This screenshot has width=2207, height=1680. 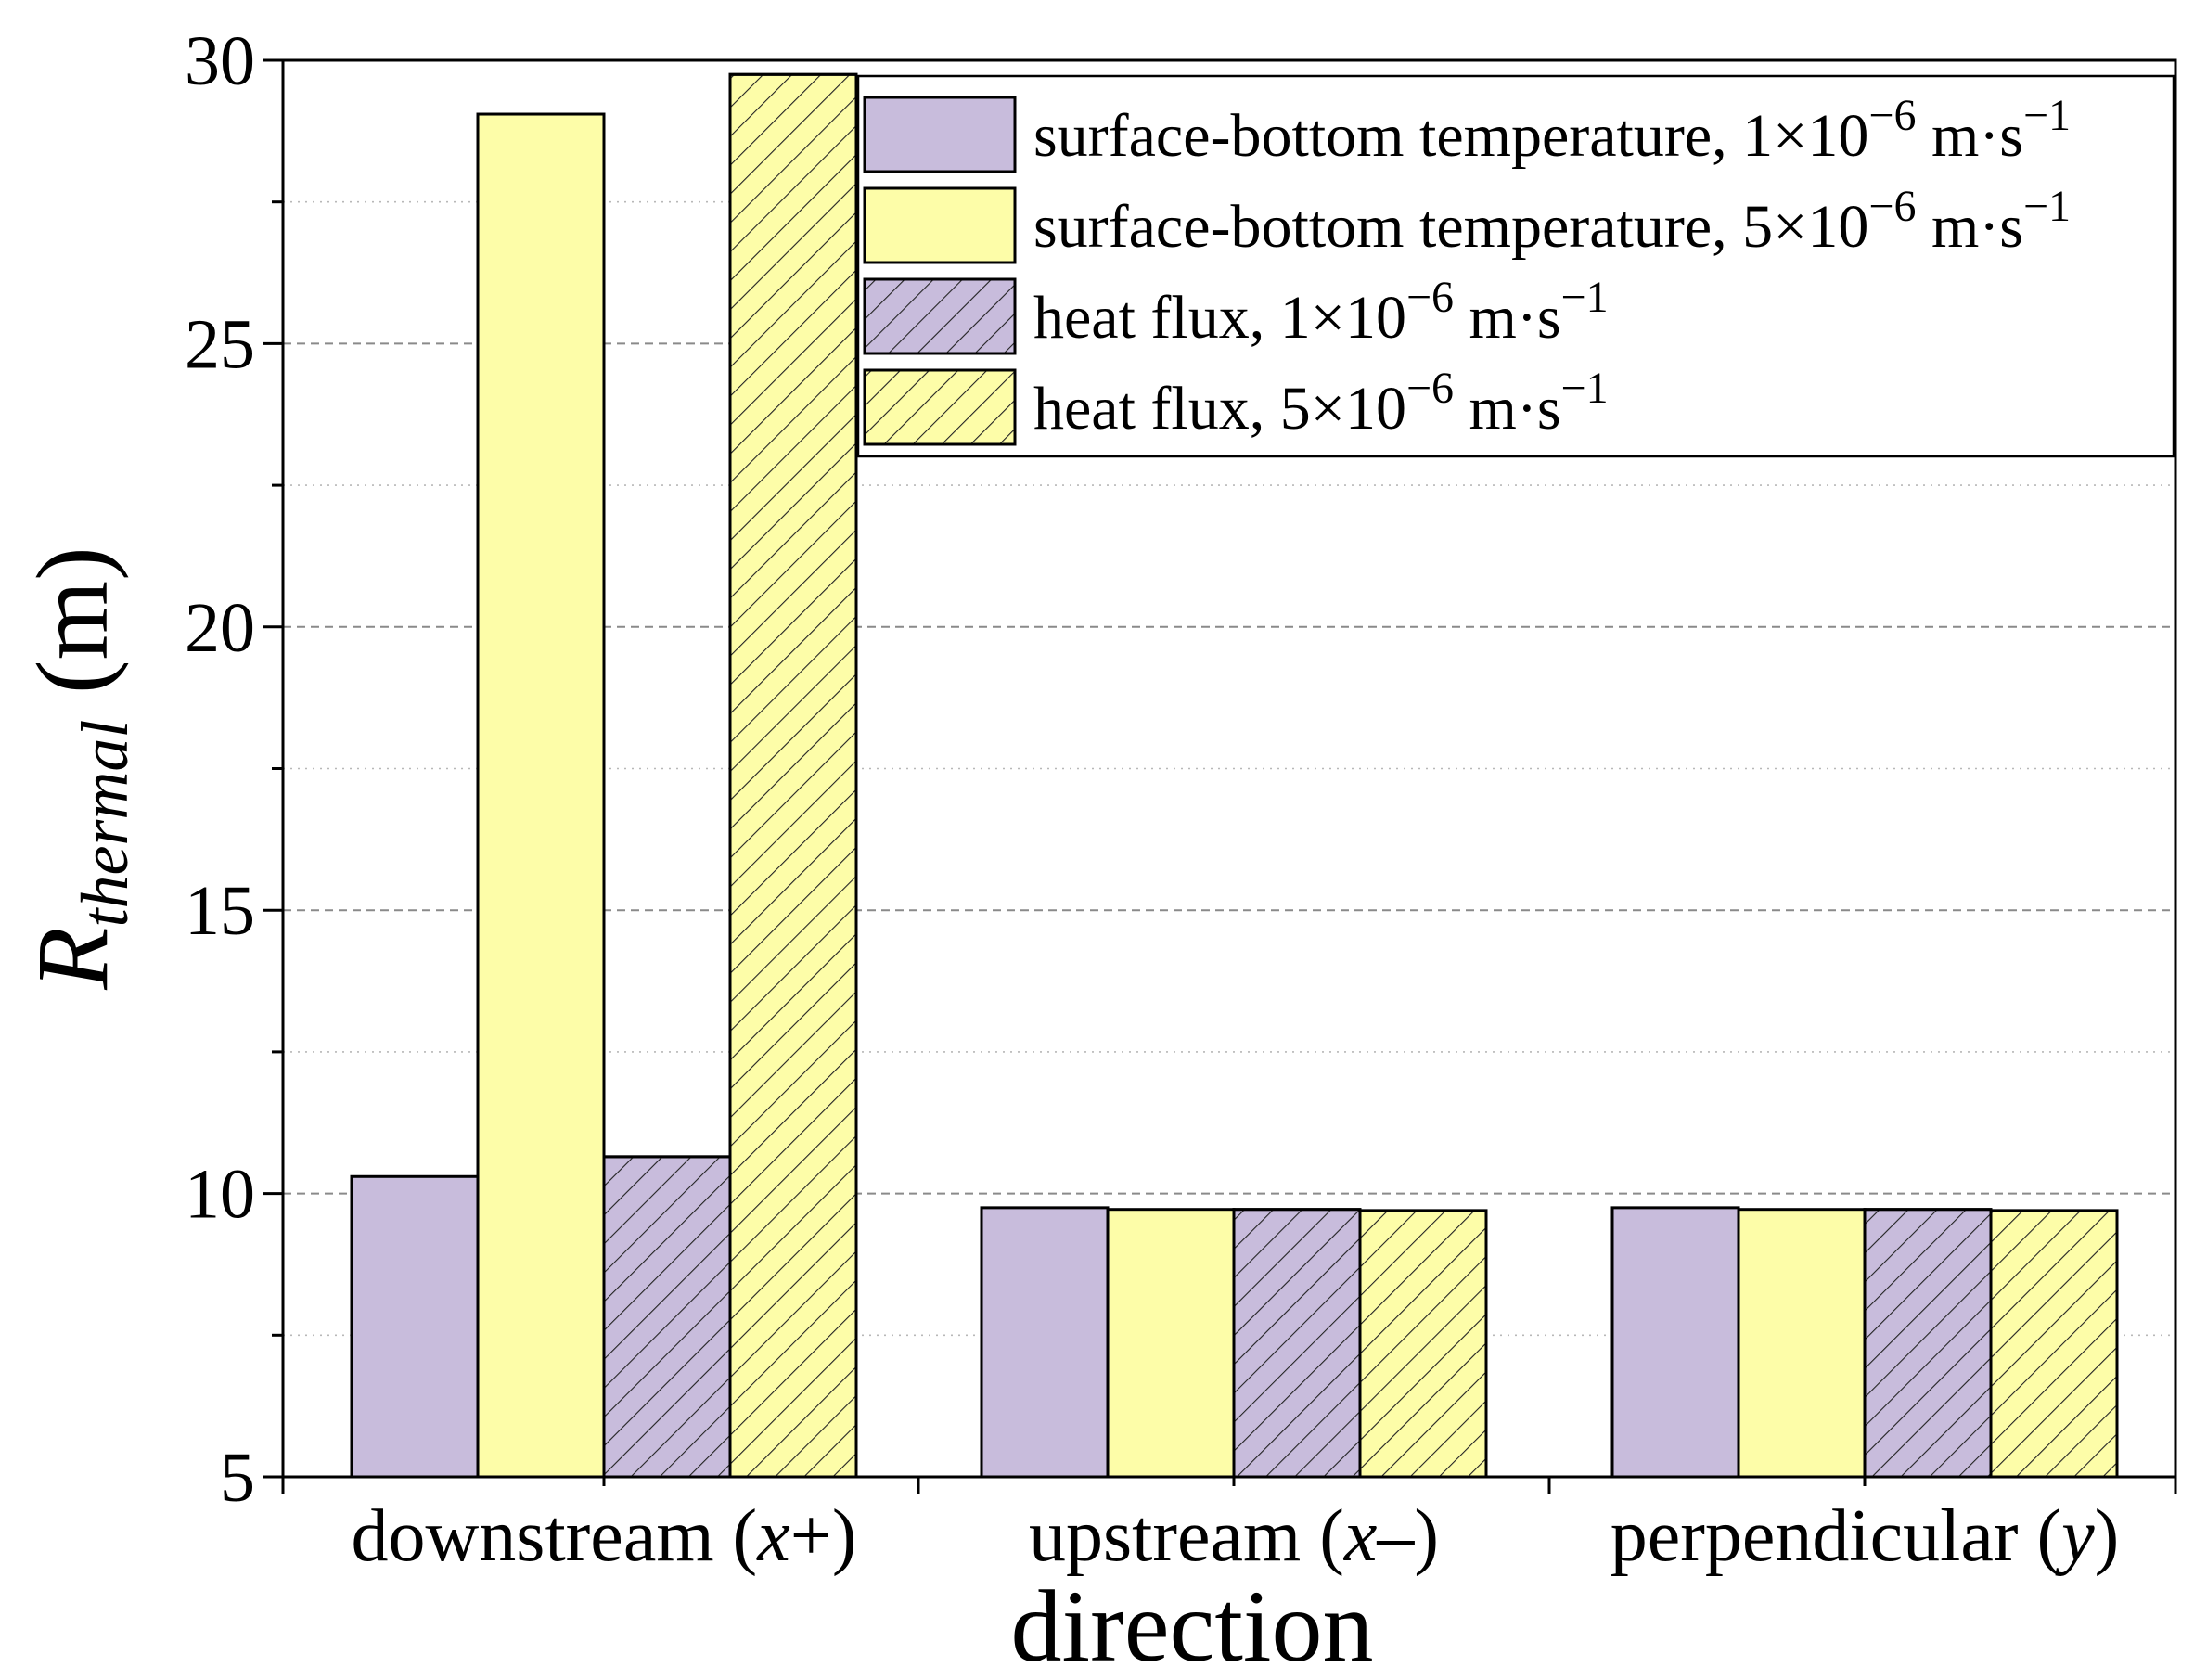 What do you see at coordinates (220, 344) in the screenshot?
I see `y-tick-label: 25` at bounding box center [220, 344].